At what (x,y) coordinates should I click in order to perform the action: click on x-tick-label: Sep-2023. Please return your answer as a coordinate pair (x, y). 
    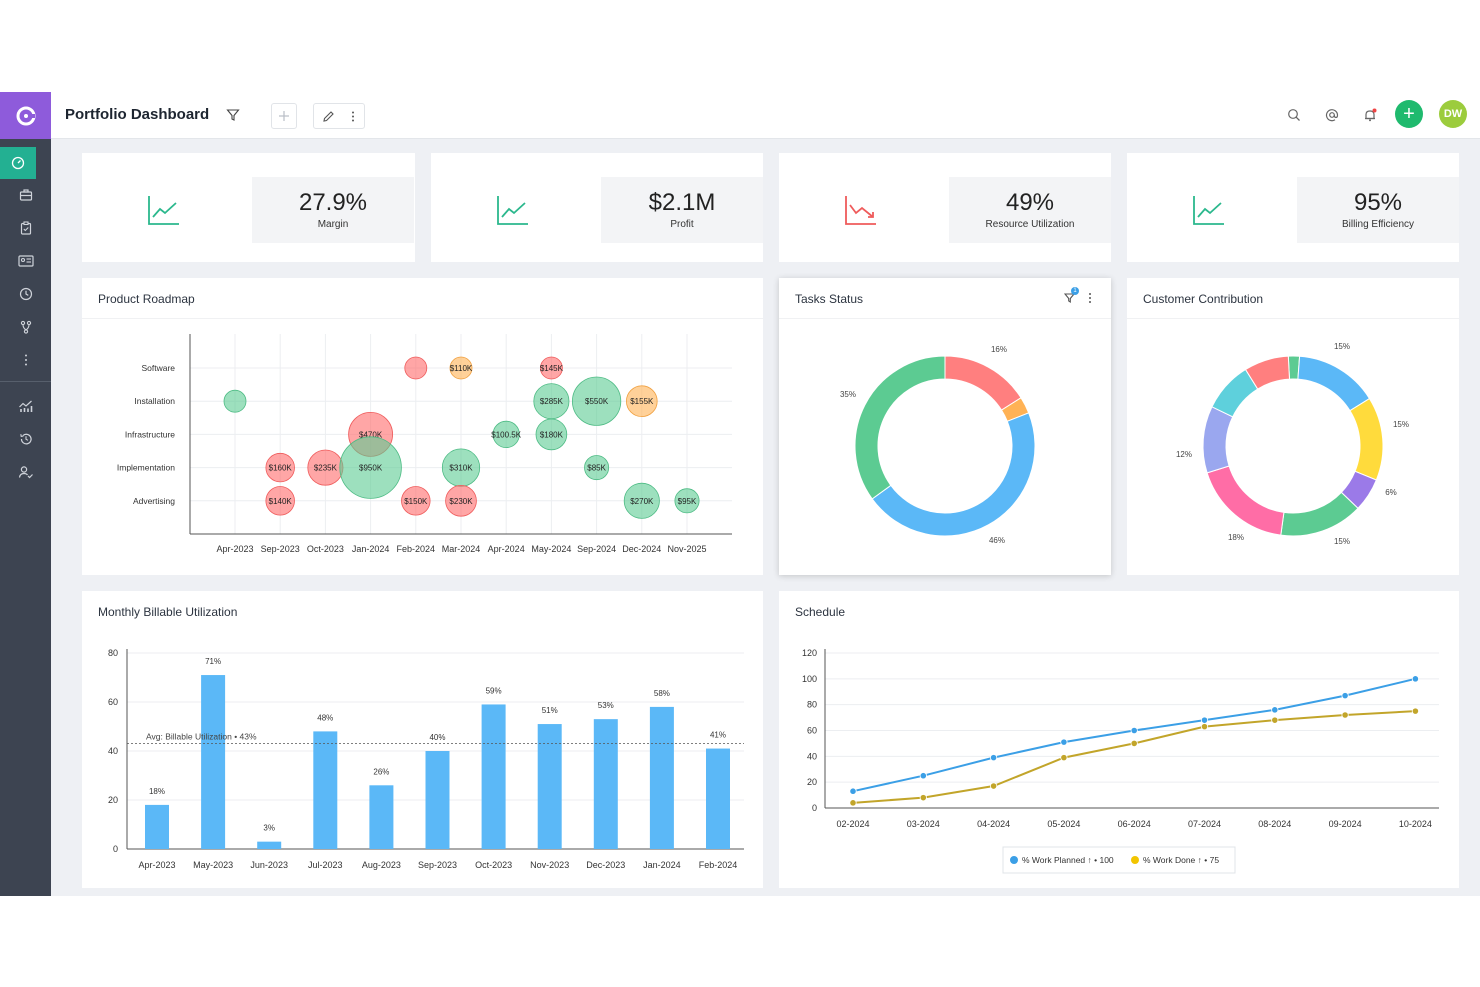
    Looking at the image, I should click on (437, 865).